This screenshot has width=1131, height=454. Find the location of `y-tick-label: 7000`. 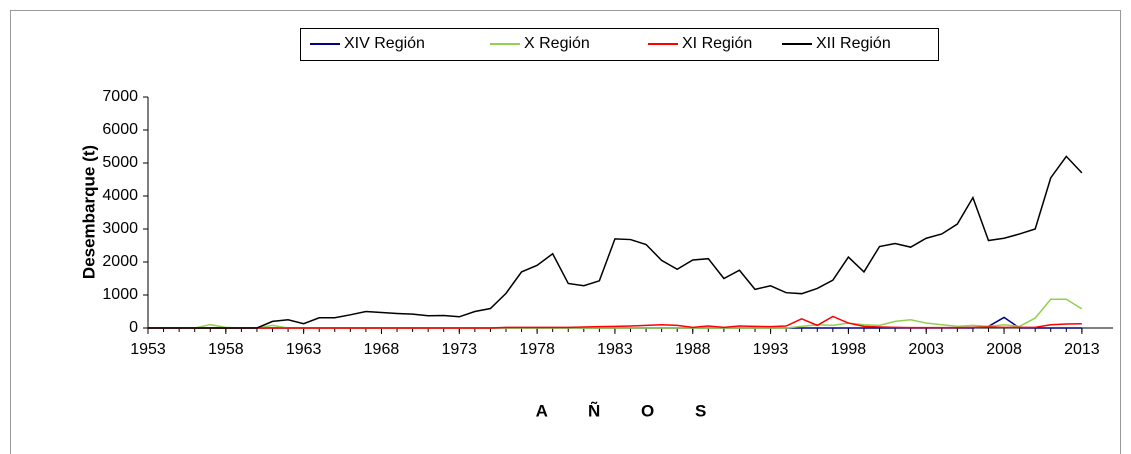

y-tick-label: 7000 is located at coordinates (120, 96).